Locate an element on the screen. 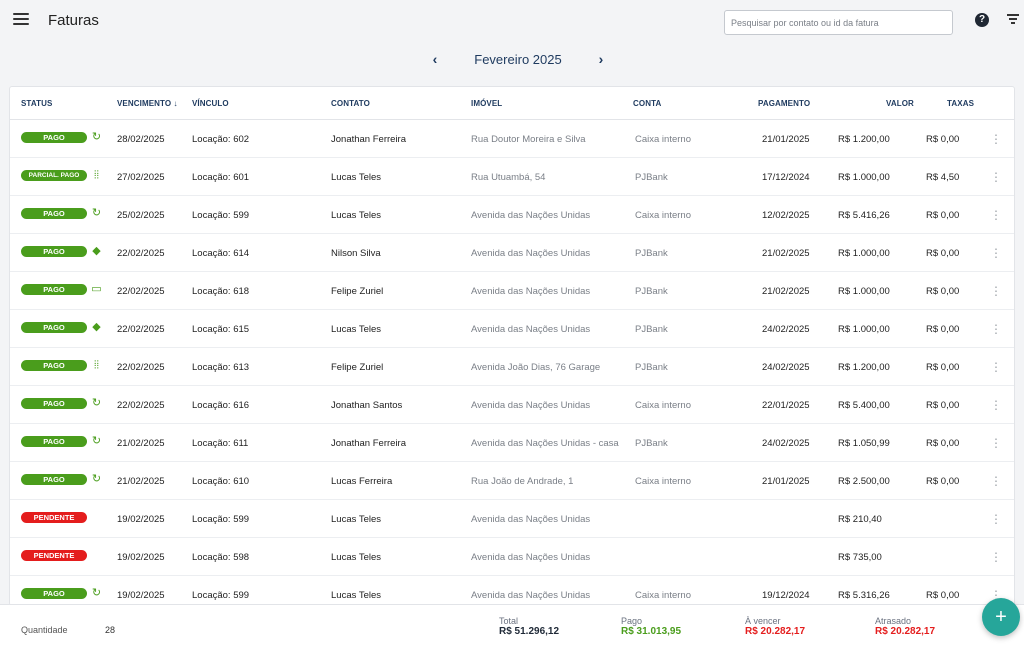 This screenshot has height=653, width=1024. link-cell: Locação: 611 is located at coordinates (220, 443).